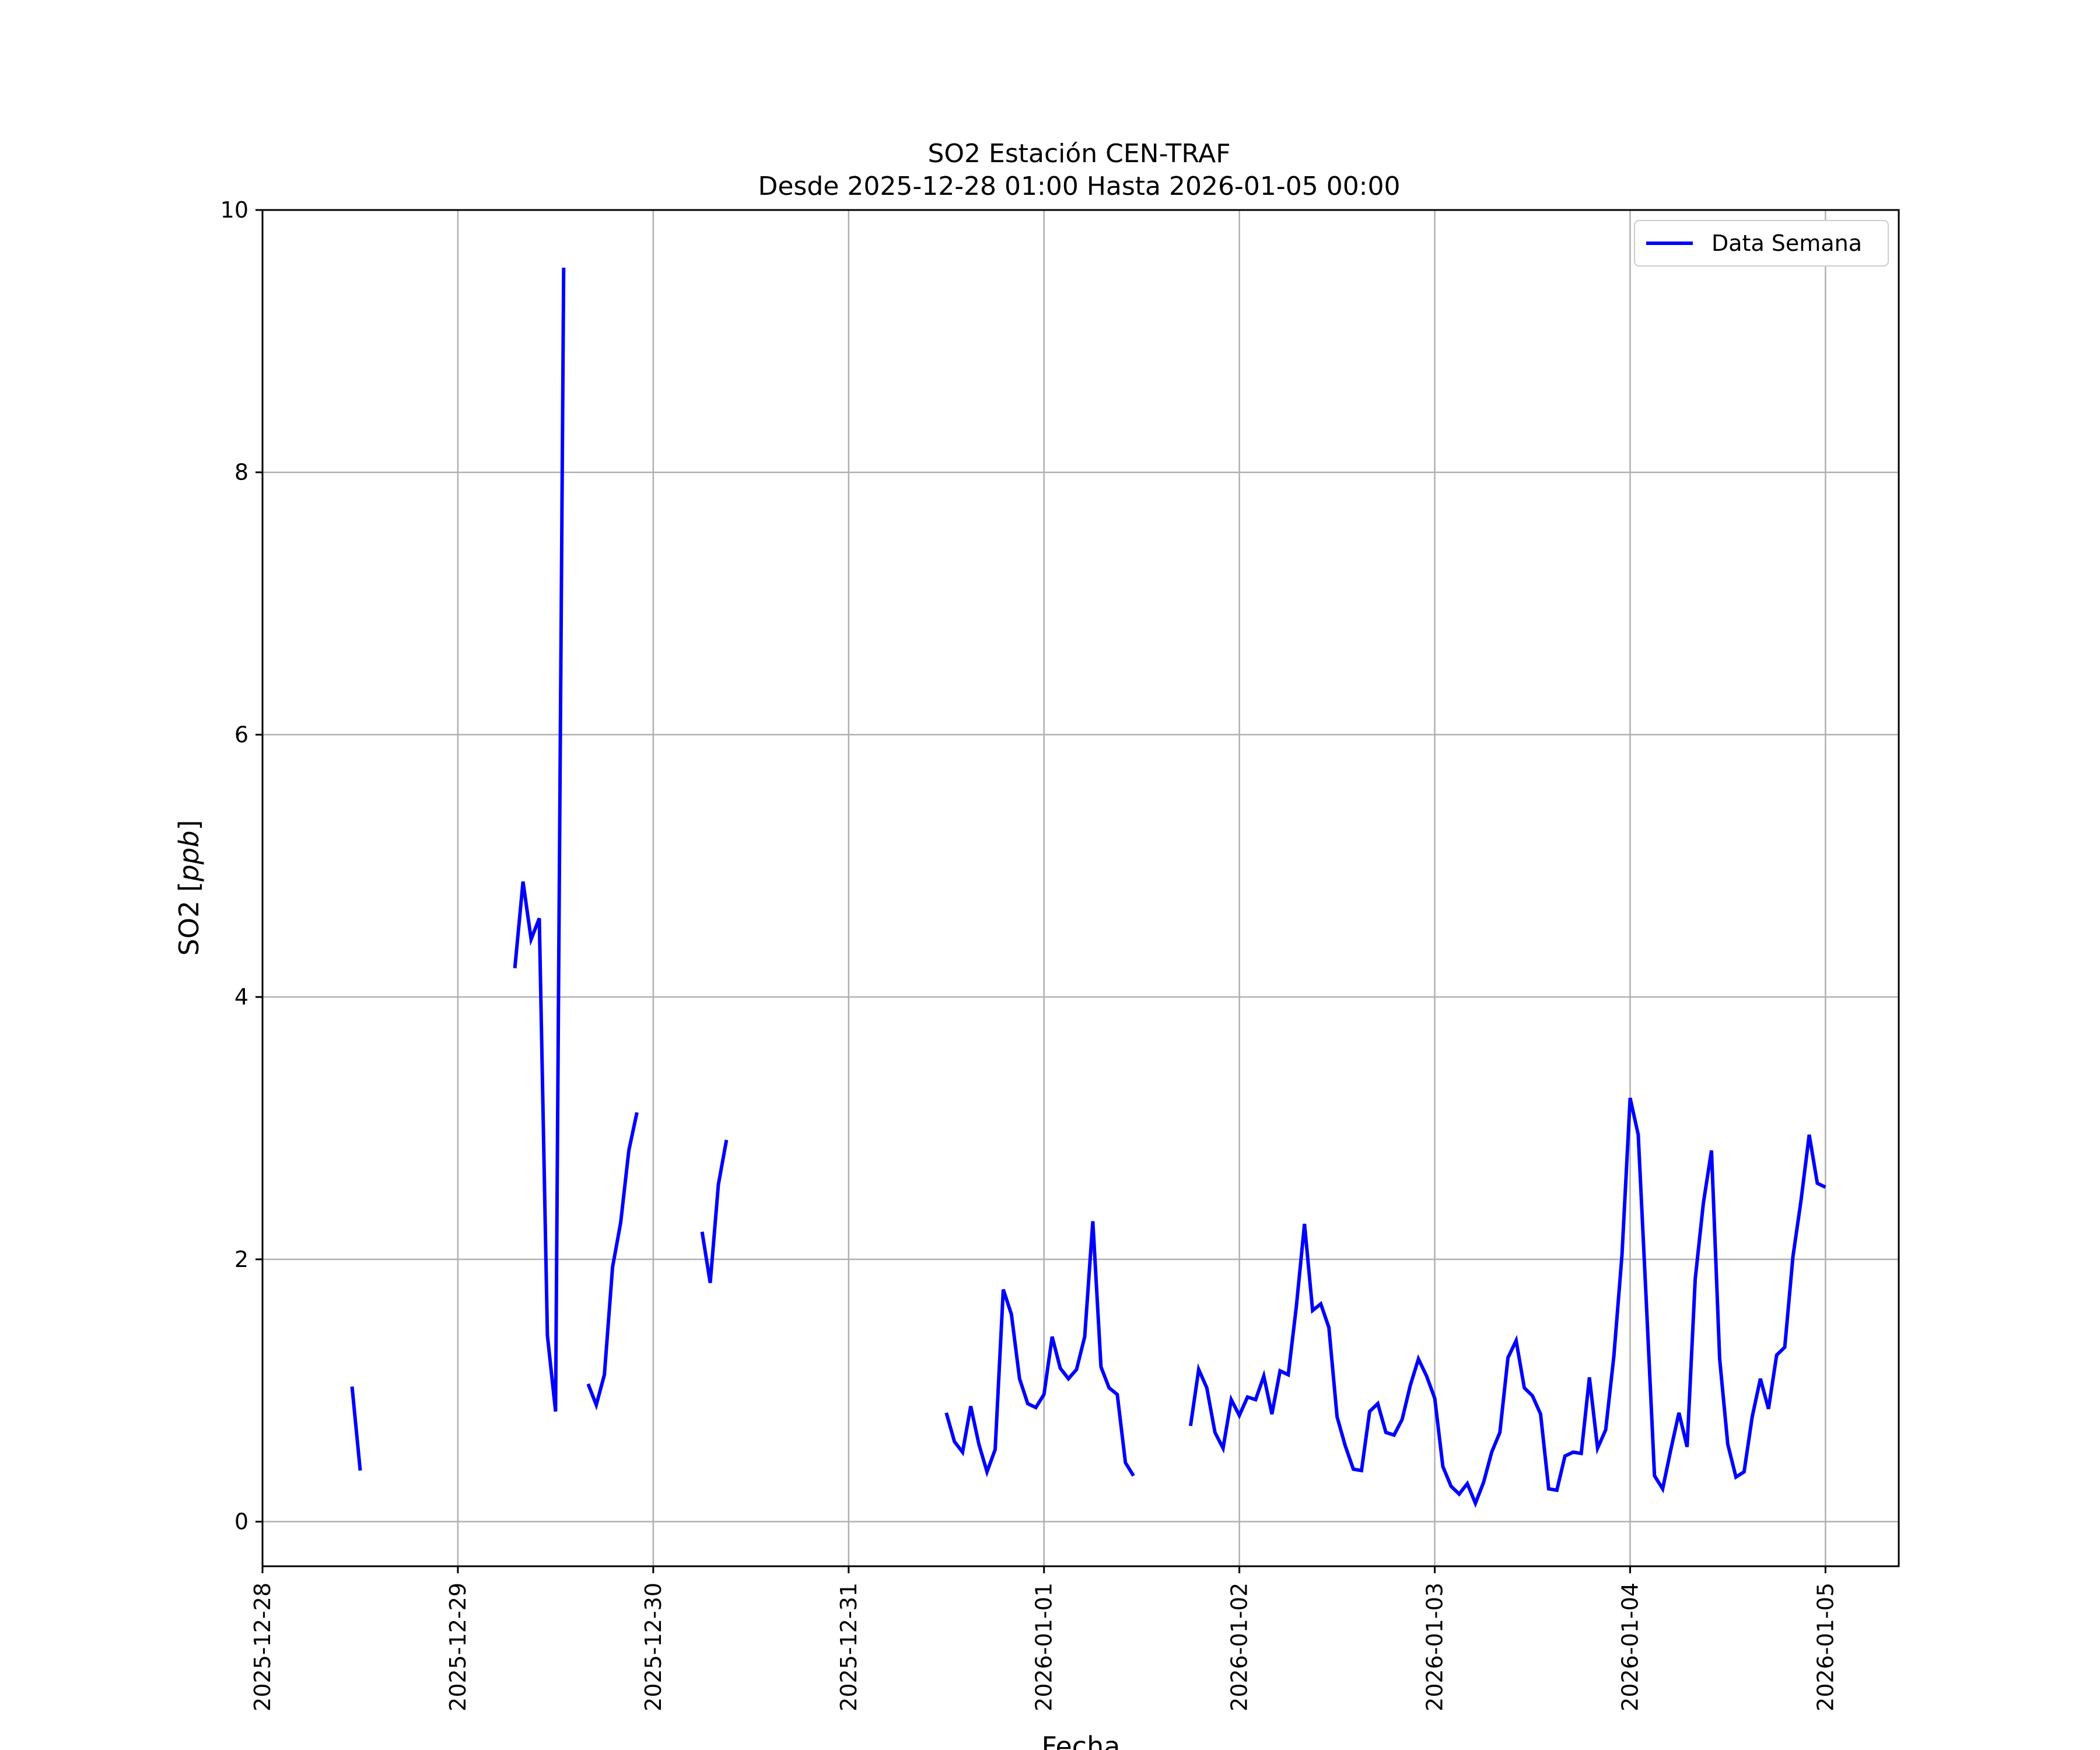 The height and width of the screenshot is (1750, 2100). I want to click on legend-box, so click(1761, 243).